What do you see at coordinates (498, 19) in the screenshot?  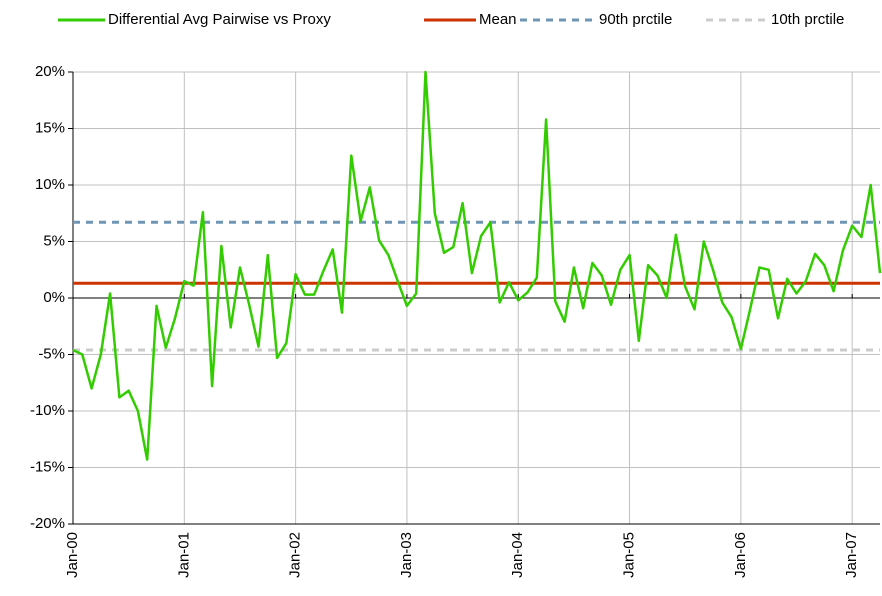 I see `legend-label: Mean` at bounding box center [498, 19].